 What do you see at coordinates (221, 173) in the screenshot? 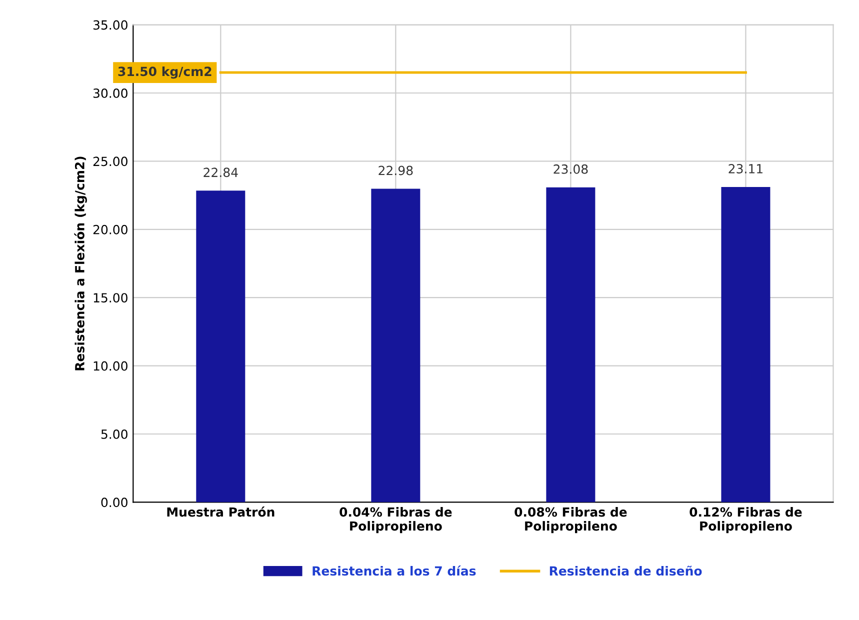
I see `data-label: 22.84` at bounding box center [221, 173].